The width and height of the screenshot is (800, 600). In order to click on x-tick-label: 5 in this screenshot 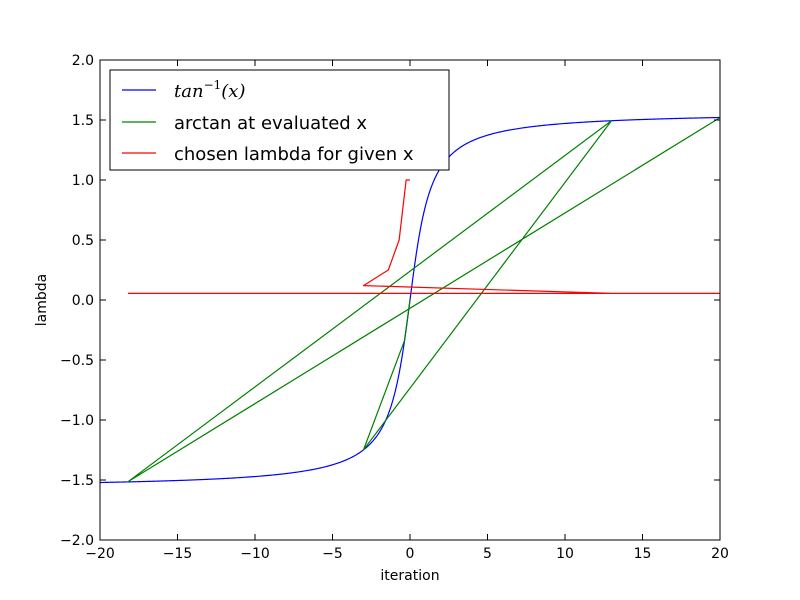, I will do `click(487, 554)`.